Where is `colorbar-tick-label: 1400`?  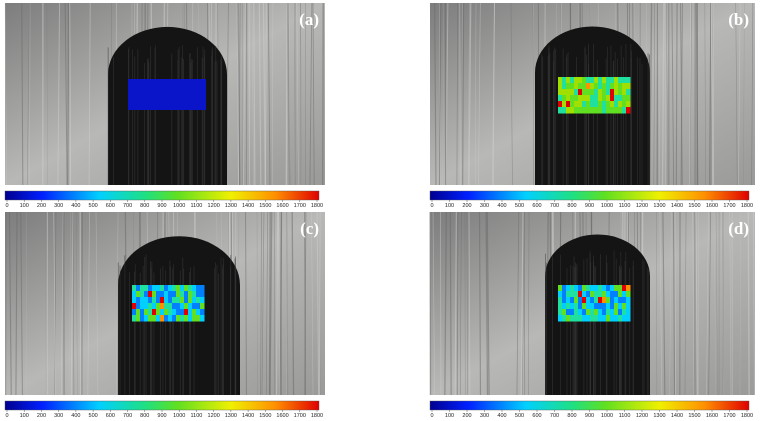 colorbar-tick-label: 1400 is located at coordinates (248, 416).